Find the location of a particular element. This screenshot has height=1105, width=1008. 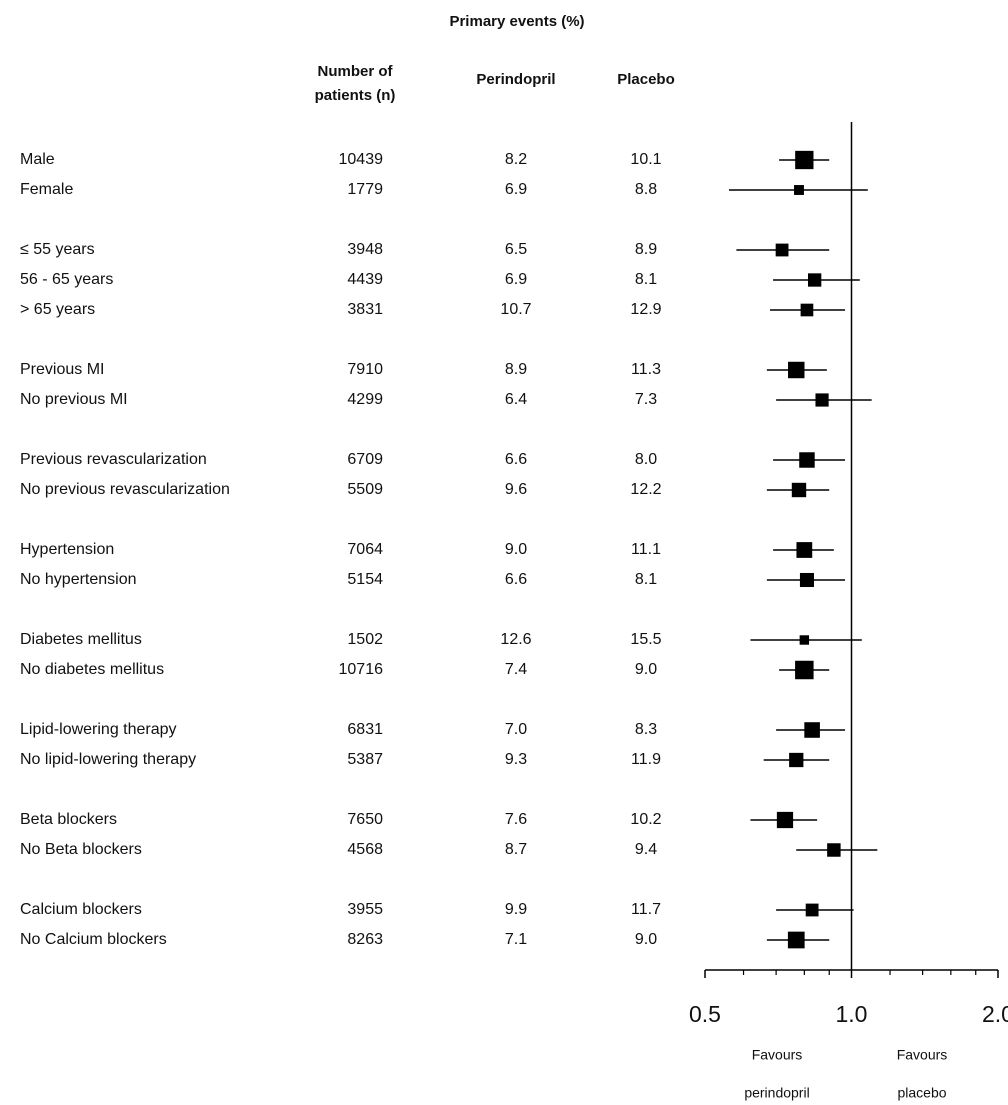

patient-count: 4299 is located at coordinates (365, 399).